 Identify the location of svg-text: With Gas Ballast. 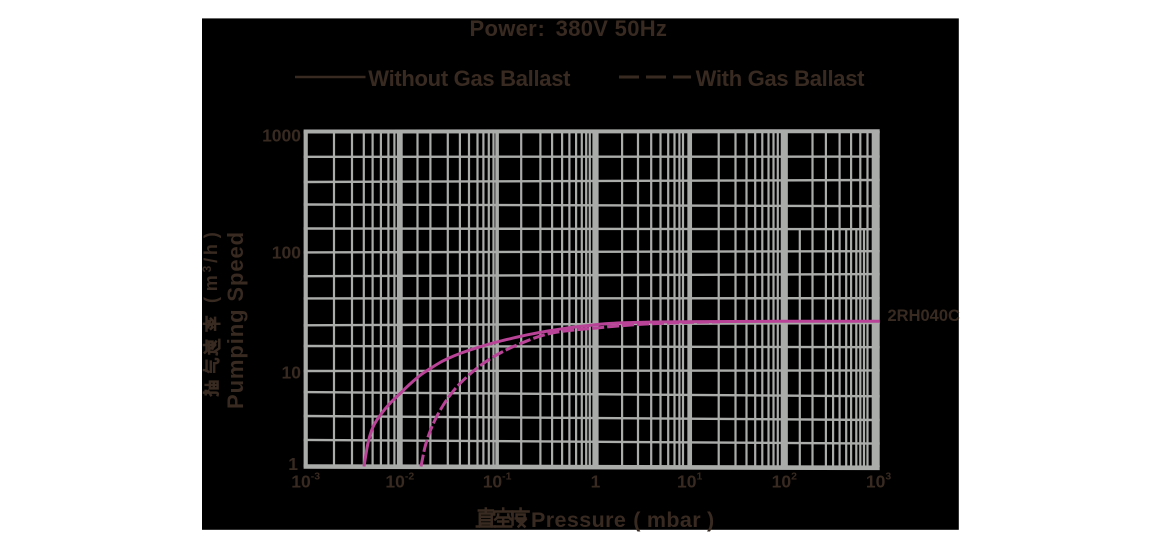
(781, 78).